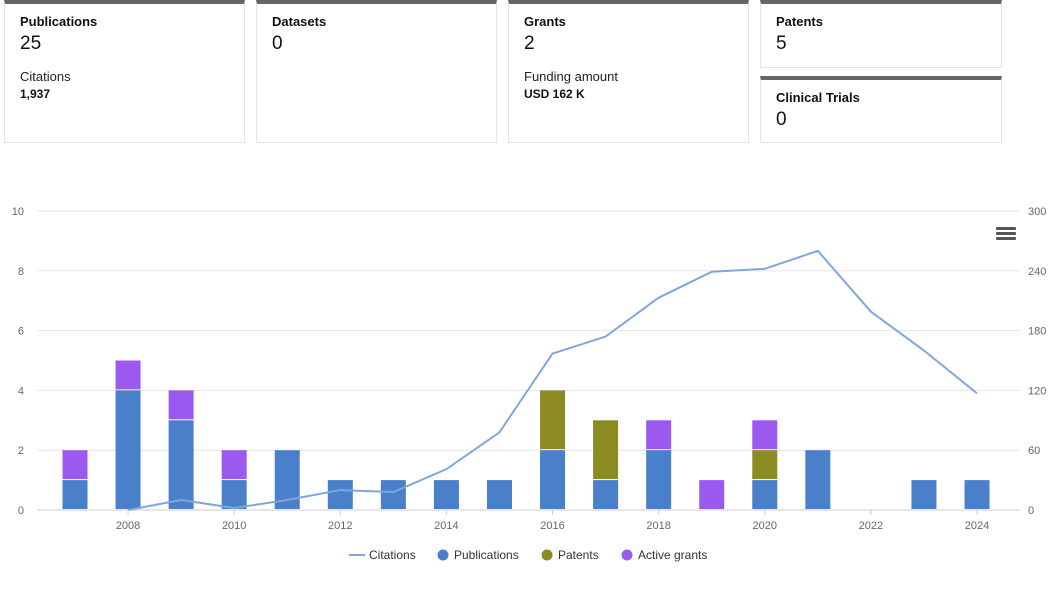  What do you see at coordinates (21, 332) in the screenshot?
I see `left-axis-tick-label: 6` at bounding box center [21, 332].